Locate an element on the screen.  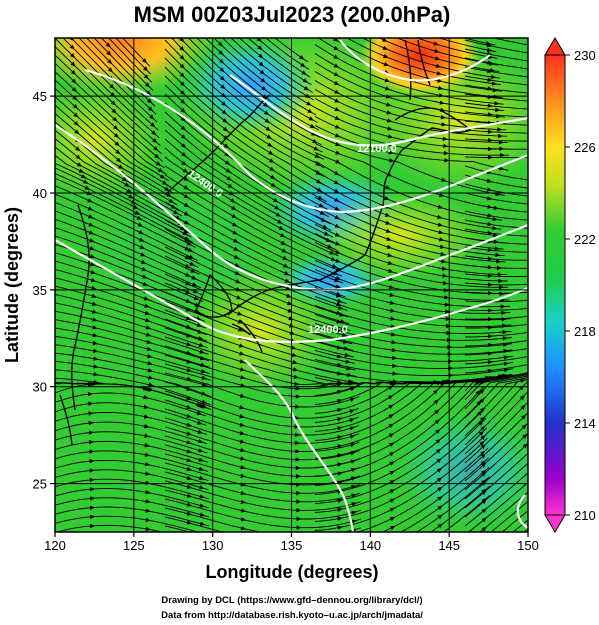
contour-label: 12400.0 is located at coordinates (328, 330).